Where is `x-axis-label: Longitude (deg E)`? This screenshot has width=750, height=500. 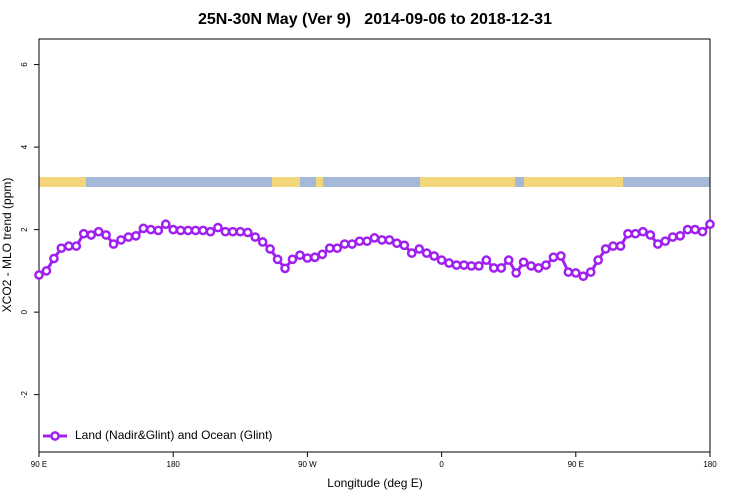
x-axis-label: Longitude (deg E) is located at coordinates (374, 483).